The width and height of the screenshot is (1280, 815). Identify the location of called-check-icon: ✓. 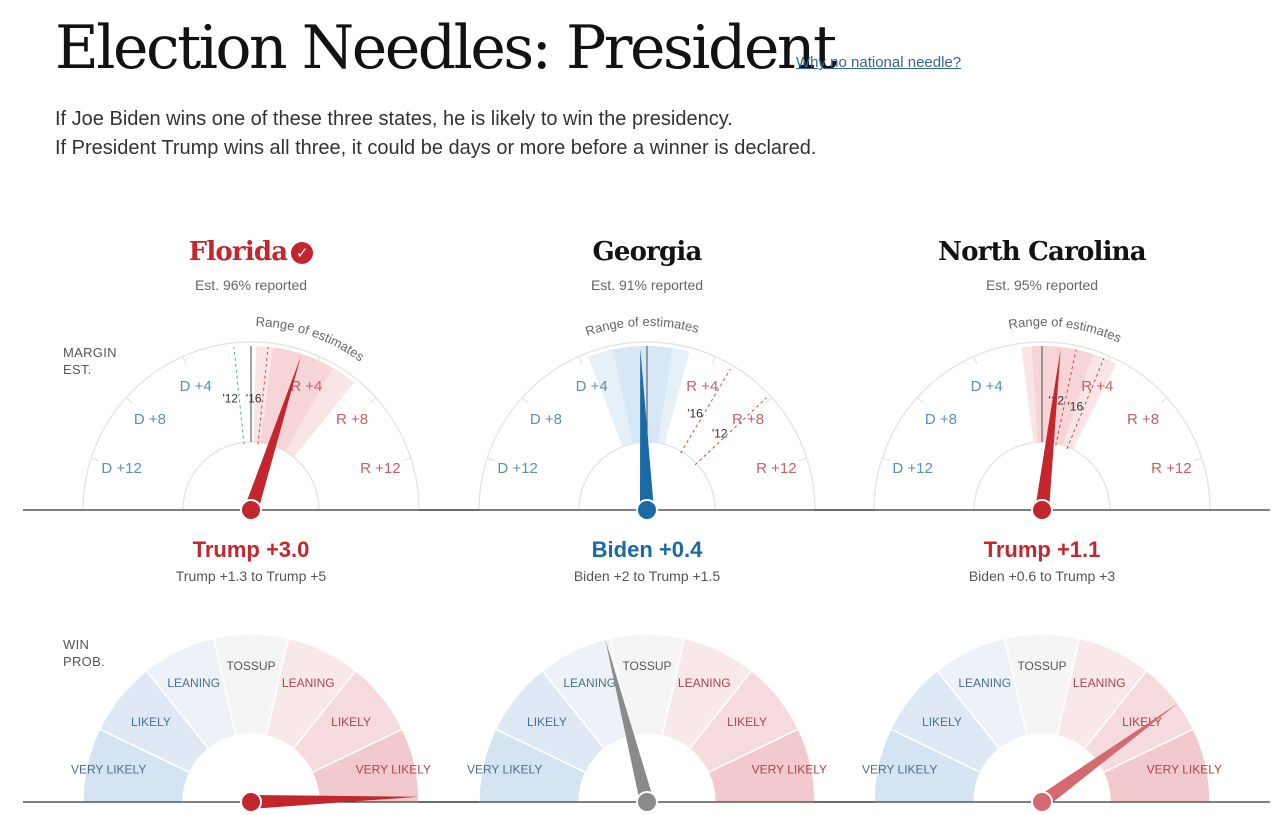
(302, 253).